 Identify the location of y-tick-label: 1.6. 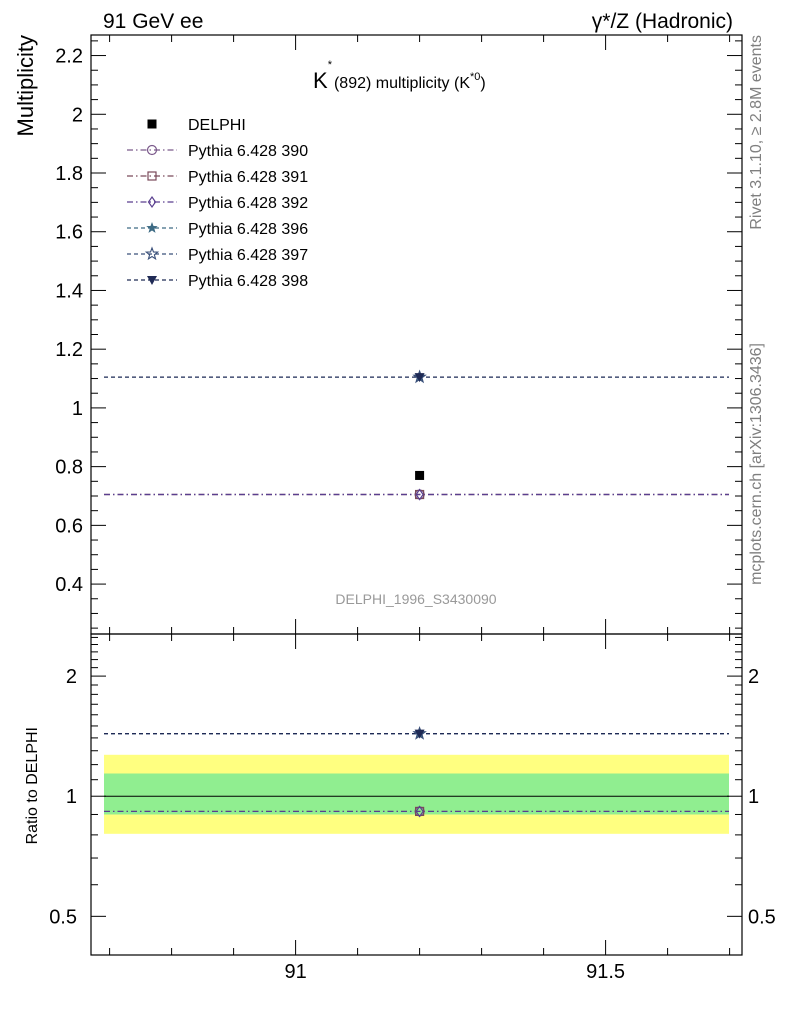
(69, 233).